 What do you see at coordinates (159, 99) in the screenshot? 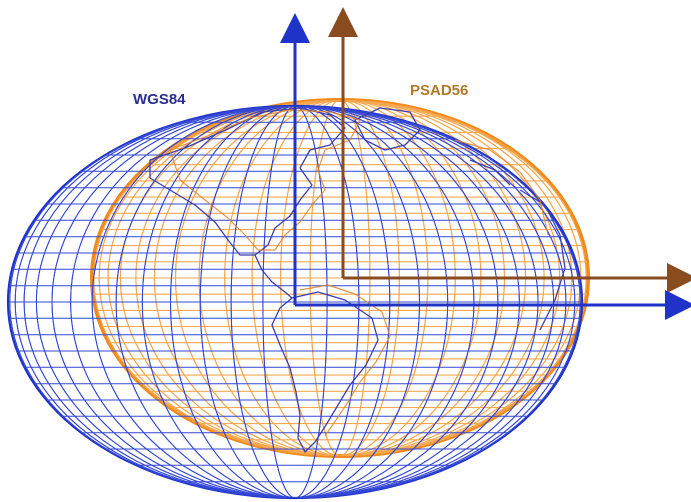
I see `wgs84-label: WGS84` at bounding box center [159, 99].